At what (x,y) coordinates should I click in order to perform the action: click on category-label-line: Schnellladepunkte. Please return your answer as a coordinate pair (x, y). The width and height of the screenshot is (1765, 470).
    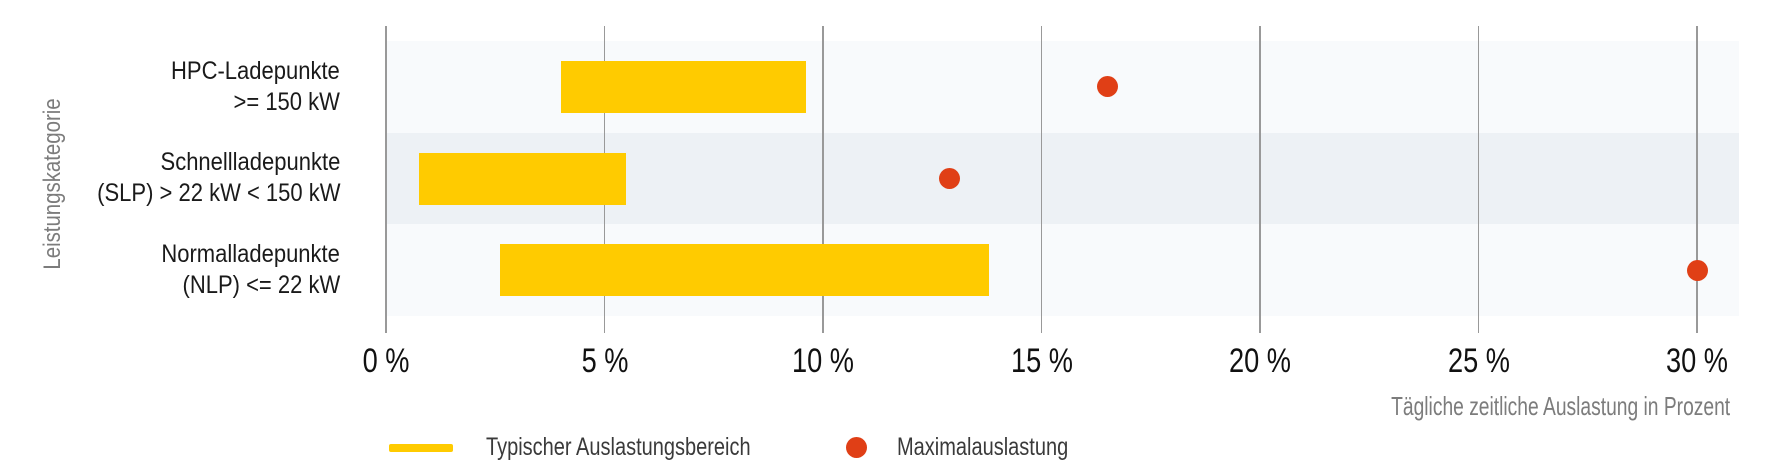
    Looking at the image, I should click on (250, 162).